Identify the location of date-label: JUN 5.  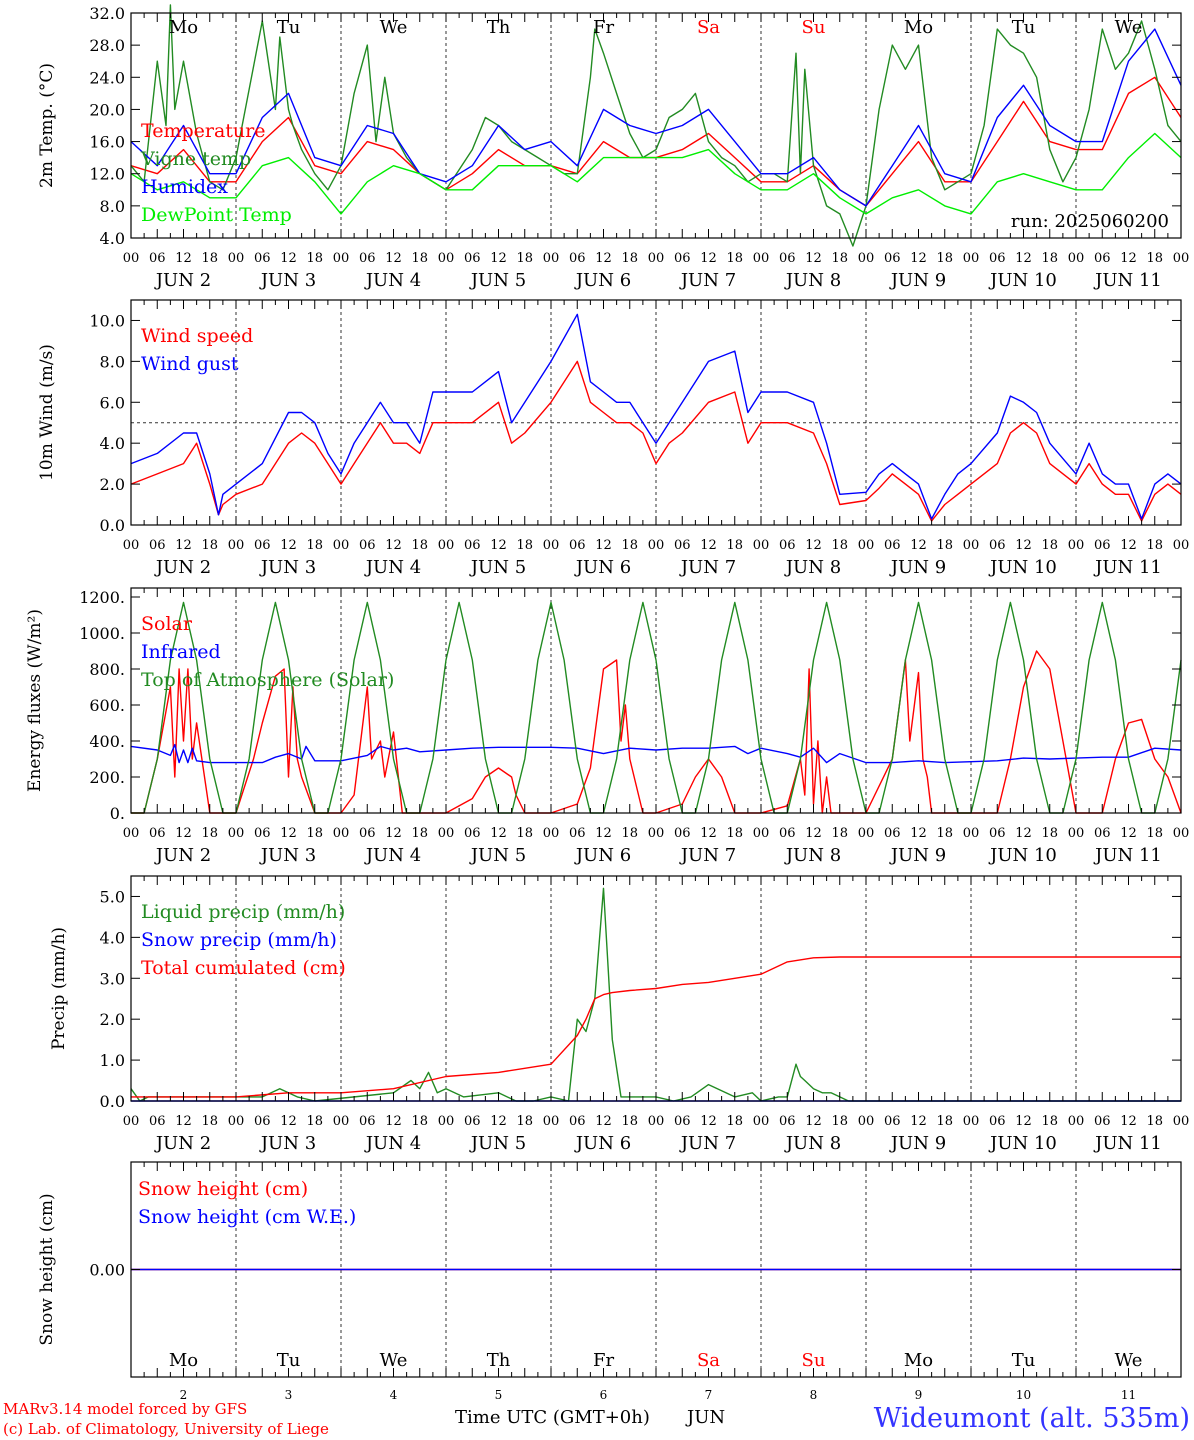
(497, 855).